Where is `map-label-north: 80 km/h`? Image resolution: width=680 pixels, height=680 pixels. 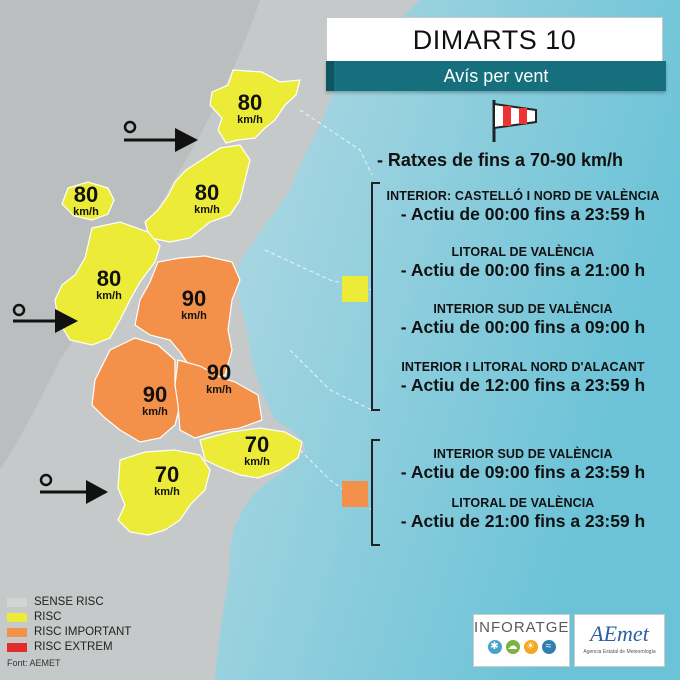 map-label-north: 80 km/h is located at coordinates (250, 108).